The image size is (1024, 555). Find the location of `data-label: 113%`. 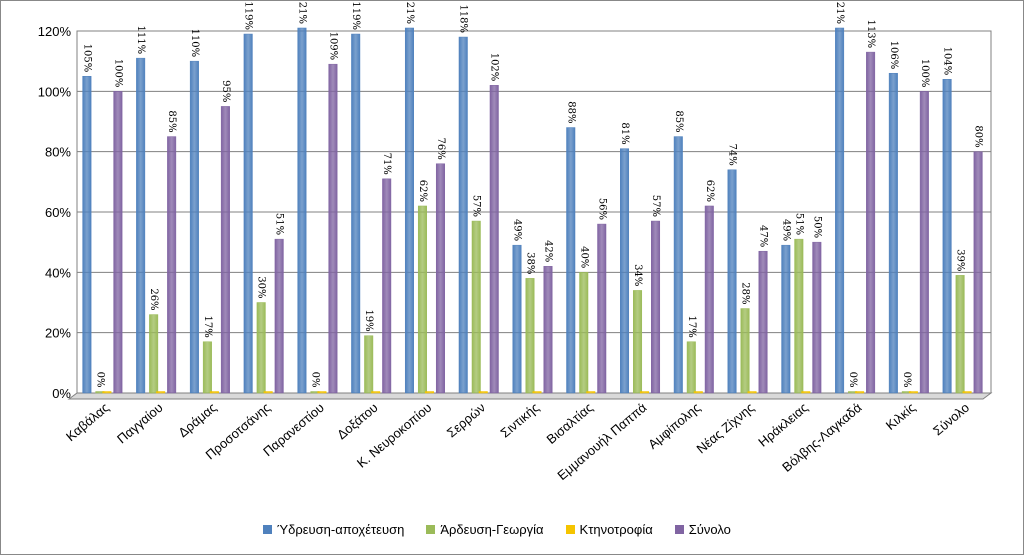

data-label: 113% is located at coordinates (870, 34).